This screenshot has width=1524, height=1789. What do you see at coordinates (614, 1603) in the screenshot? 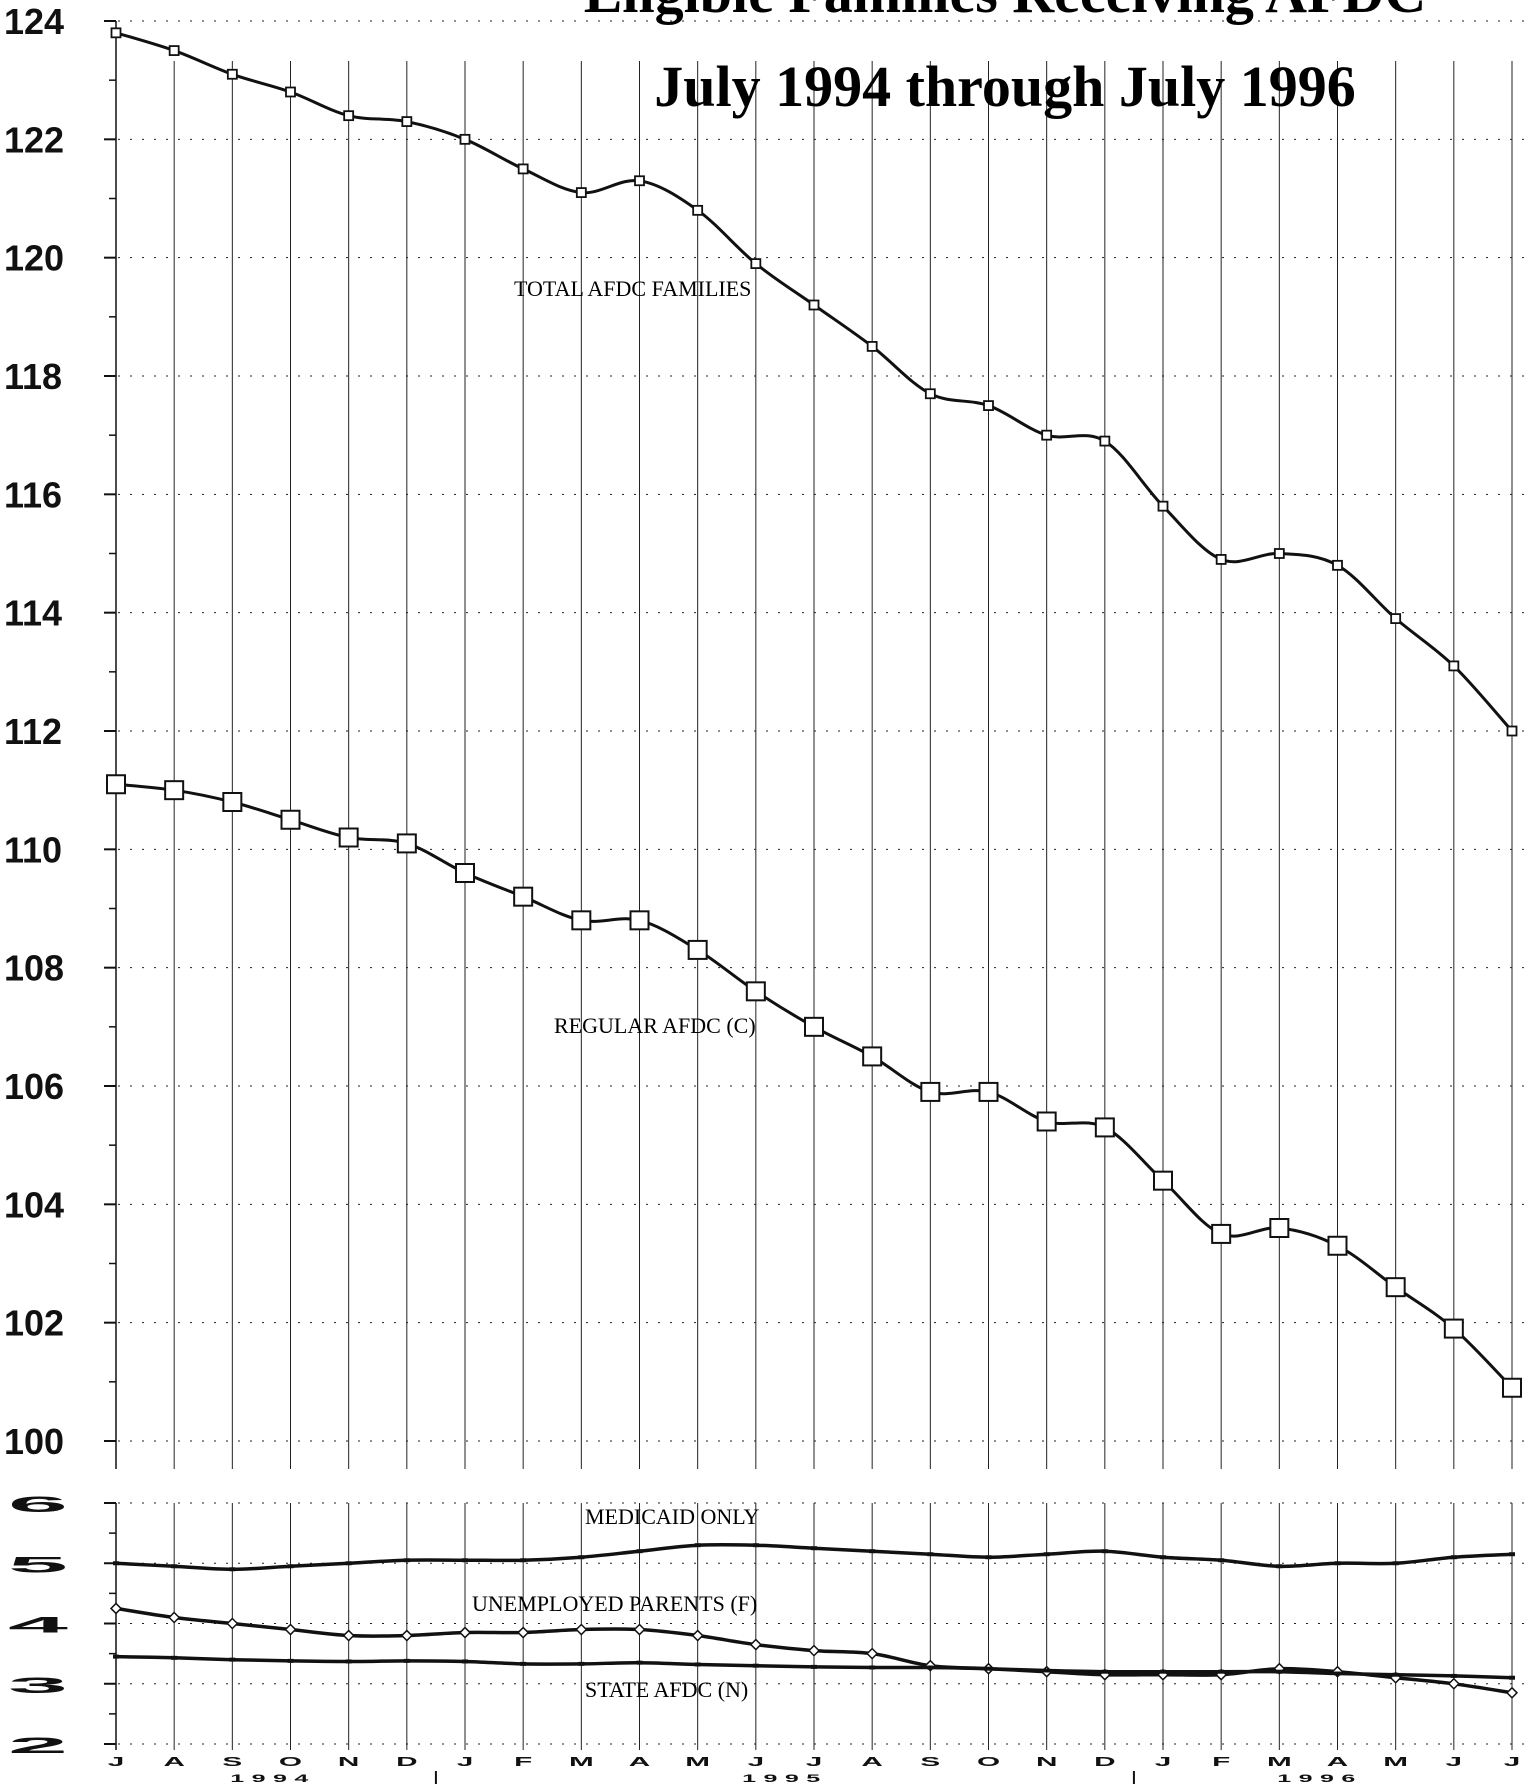
I see `series-label-unemployed-parents: UNEMPLOYED PARENTS (F)` at bounding box center [614, 1603].